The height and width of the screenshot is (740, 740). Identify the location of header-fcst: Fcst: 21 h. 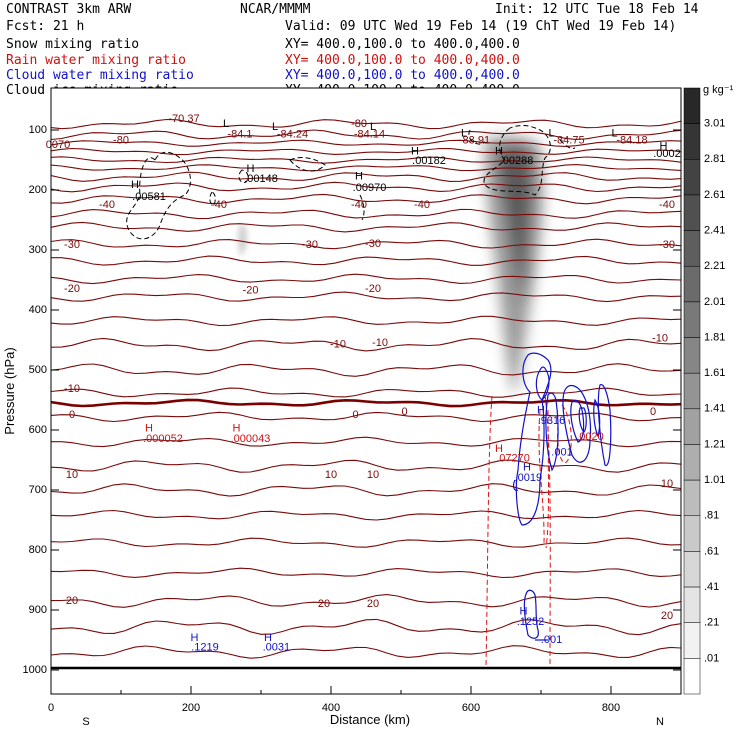
(45, 26).